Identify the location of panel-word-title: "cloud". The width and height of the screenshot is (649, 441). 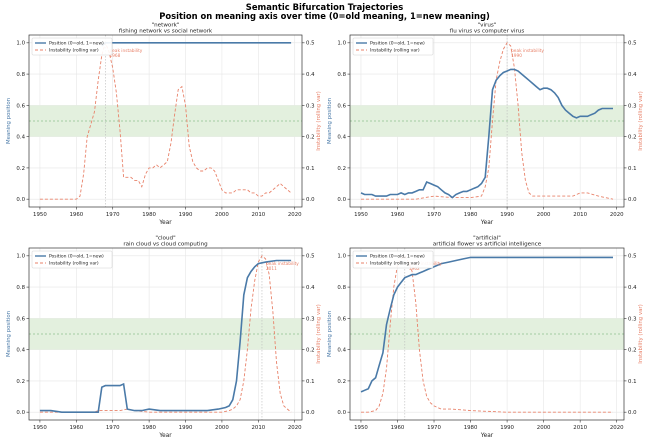
(165, 239).